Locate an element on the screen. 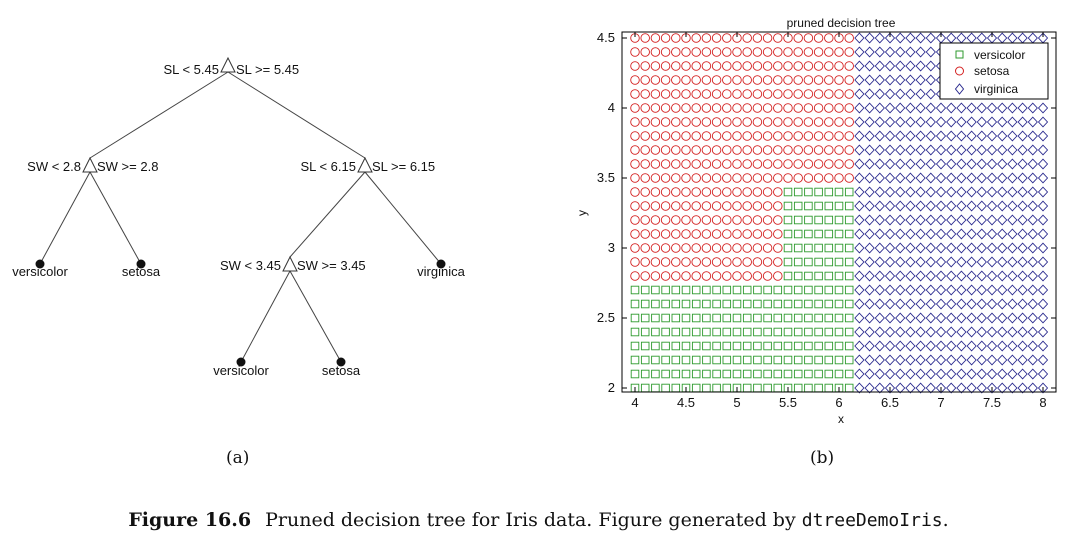  legend-label-versicolor: versicolor is located at coordinates (999, 55).